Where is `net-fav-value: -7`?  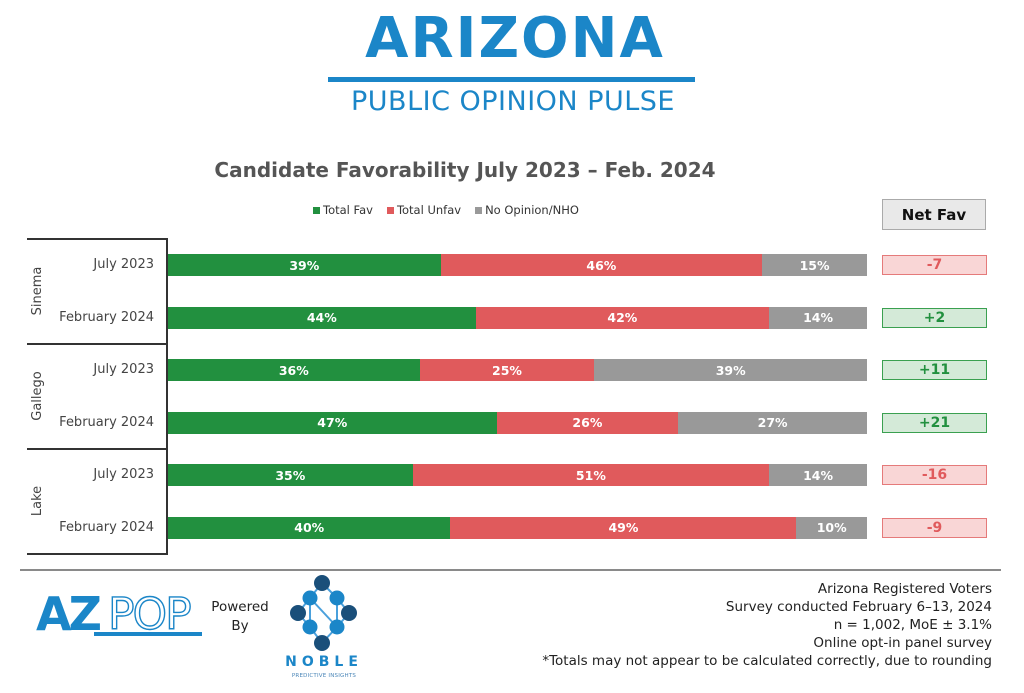
net-fav-value: -7 is located at coordinates (934, 265).